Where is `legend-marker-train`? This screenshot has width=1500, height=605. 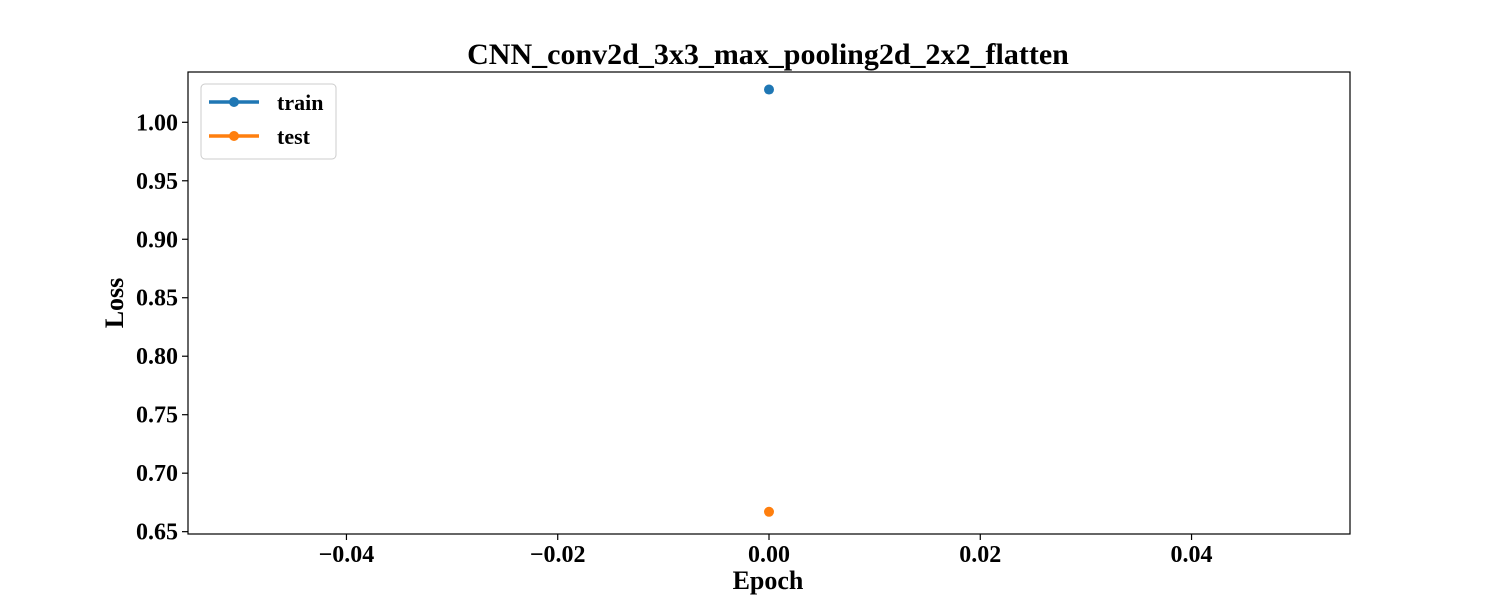
legend-marker-train is located at coordinates (234, 102).